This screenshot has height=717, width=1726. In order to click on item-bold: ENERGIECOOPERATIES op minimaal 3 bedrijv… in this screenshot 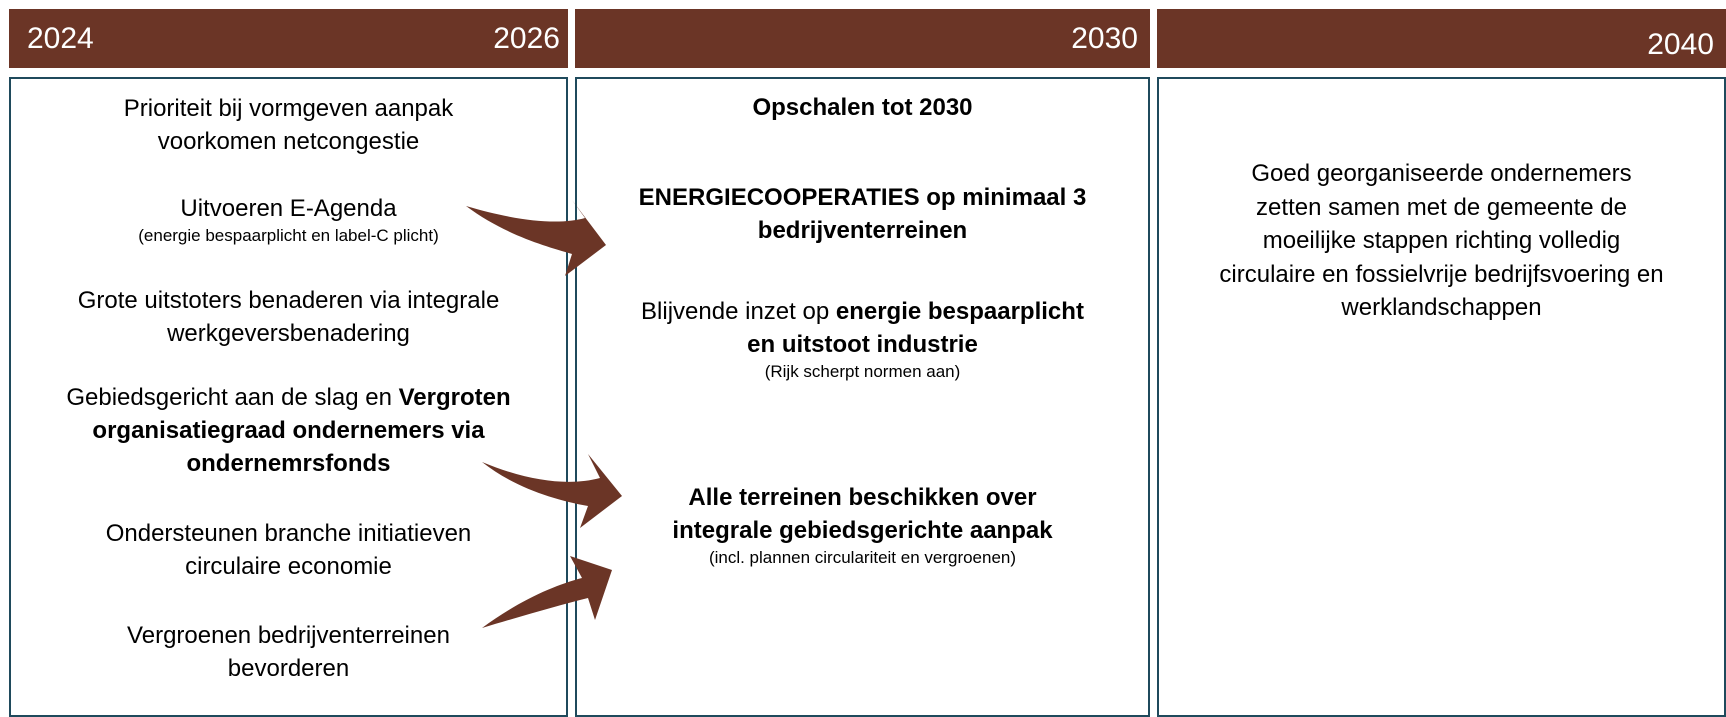, I will do `click(862, 214)`.